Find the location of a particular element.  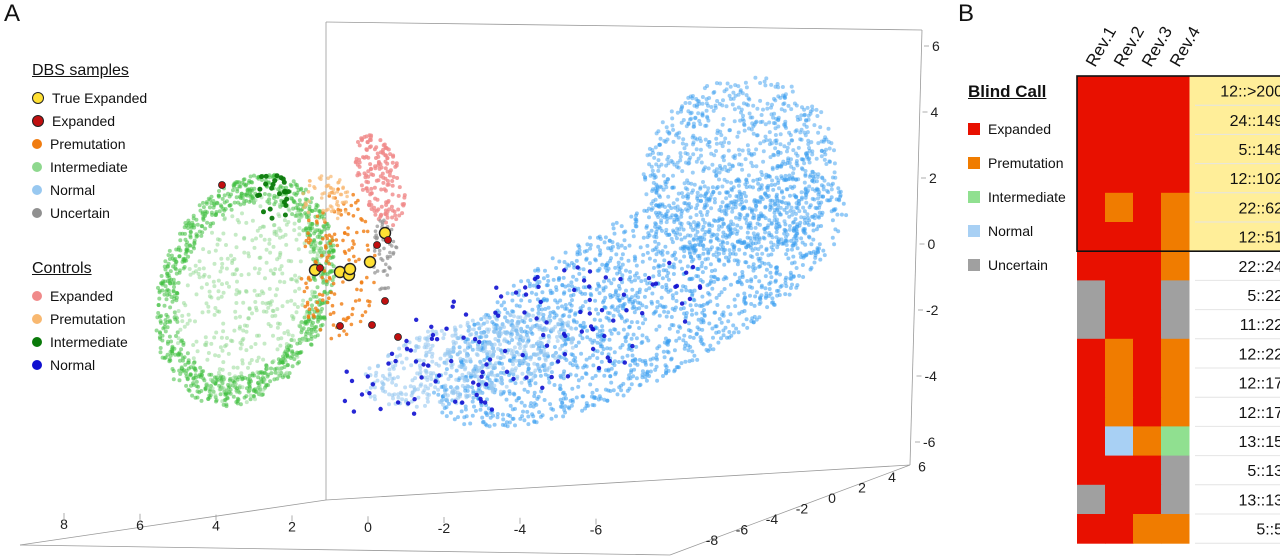

cloud-point-premutation-control is located at coordinates (347, 196).